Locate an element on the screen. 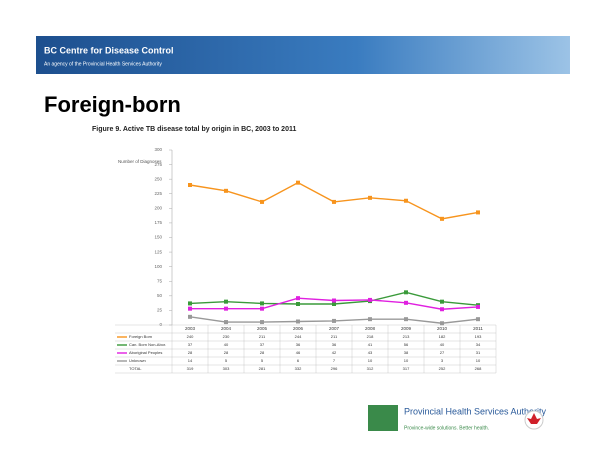 This screenshot has height=449, width=592. legend-label: Can. Born Non-Abor. is located at coordinates (147, 344).